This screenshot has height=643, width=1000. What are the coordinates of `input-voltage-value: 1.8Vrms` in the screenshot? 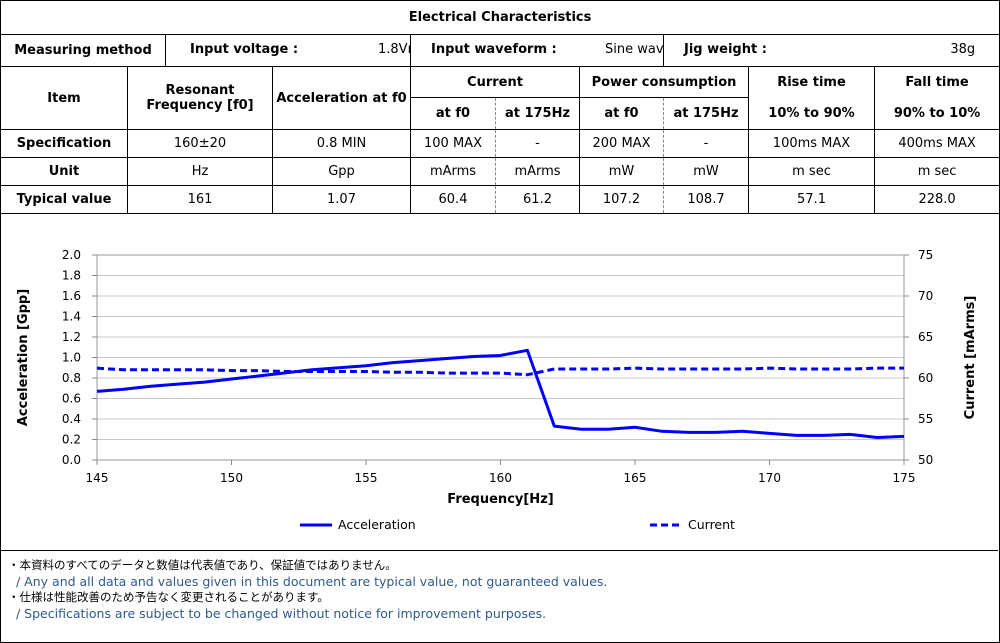 It's located at (394, 49).